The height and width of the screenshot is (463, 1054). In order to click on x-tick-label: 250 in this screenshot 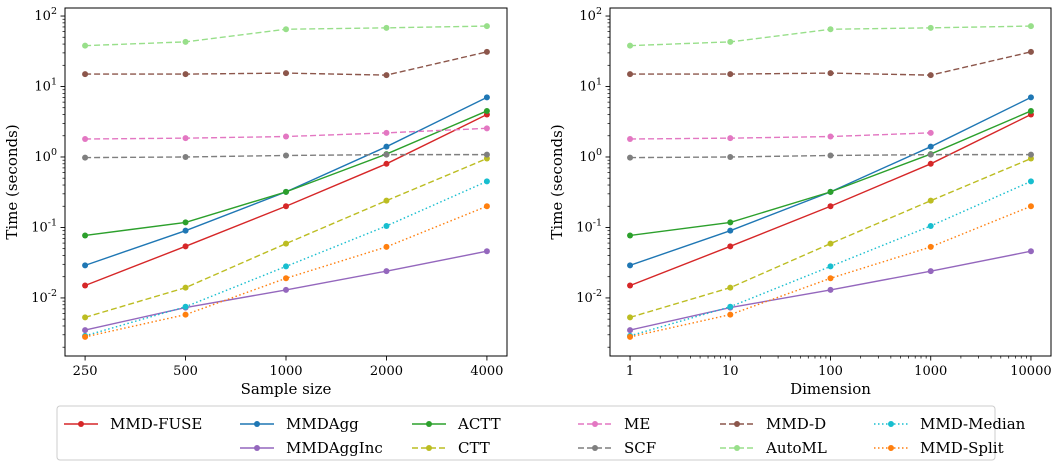, I will do `click(85, 371)`.